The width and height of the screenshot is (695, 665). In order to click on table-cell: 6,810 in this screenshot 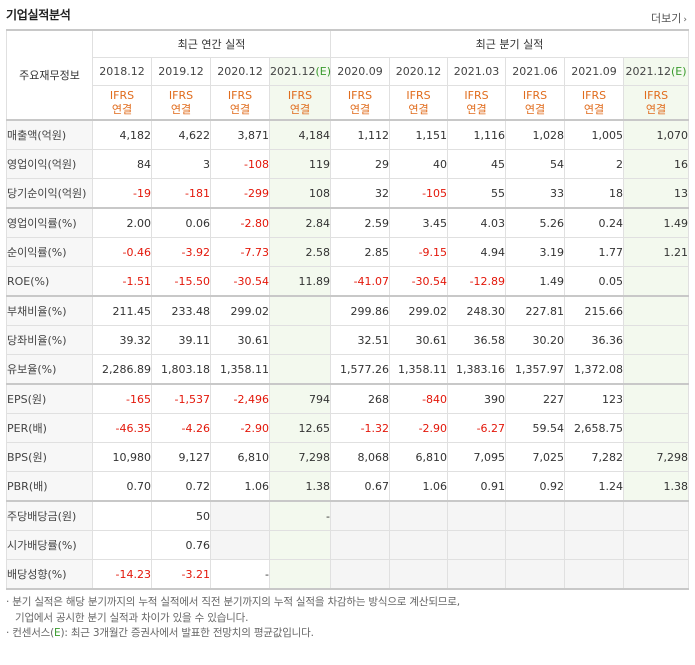, I will do `click(240, 457)`.